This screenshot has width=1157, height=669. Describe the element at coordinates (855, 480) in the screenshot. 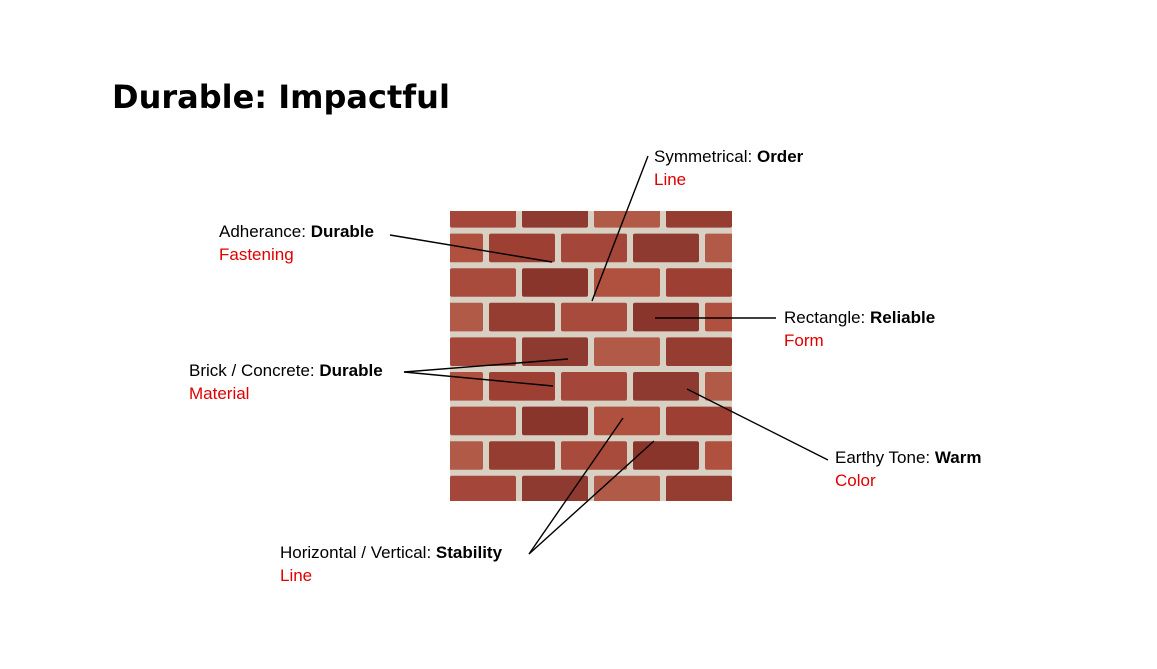

I see `callout-principle: Color` at that location.